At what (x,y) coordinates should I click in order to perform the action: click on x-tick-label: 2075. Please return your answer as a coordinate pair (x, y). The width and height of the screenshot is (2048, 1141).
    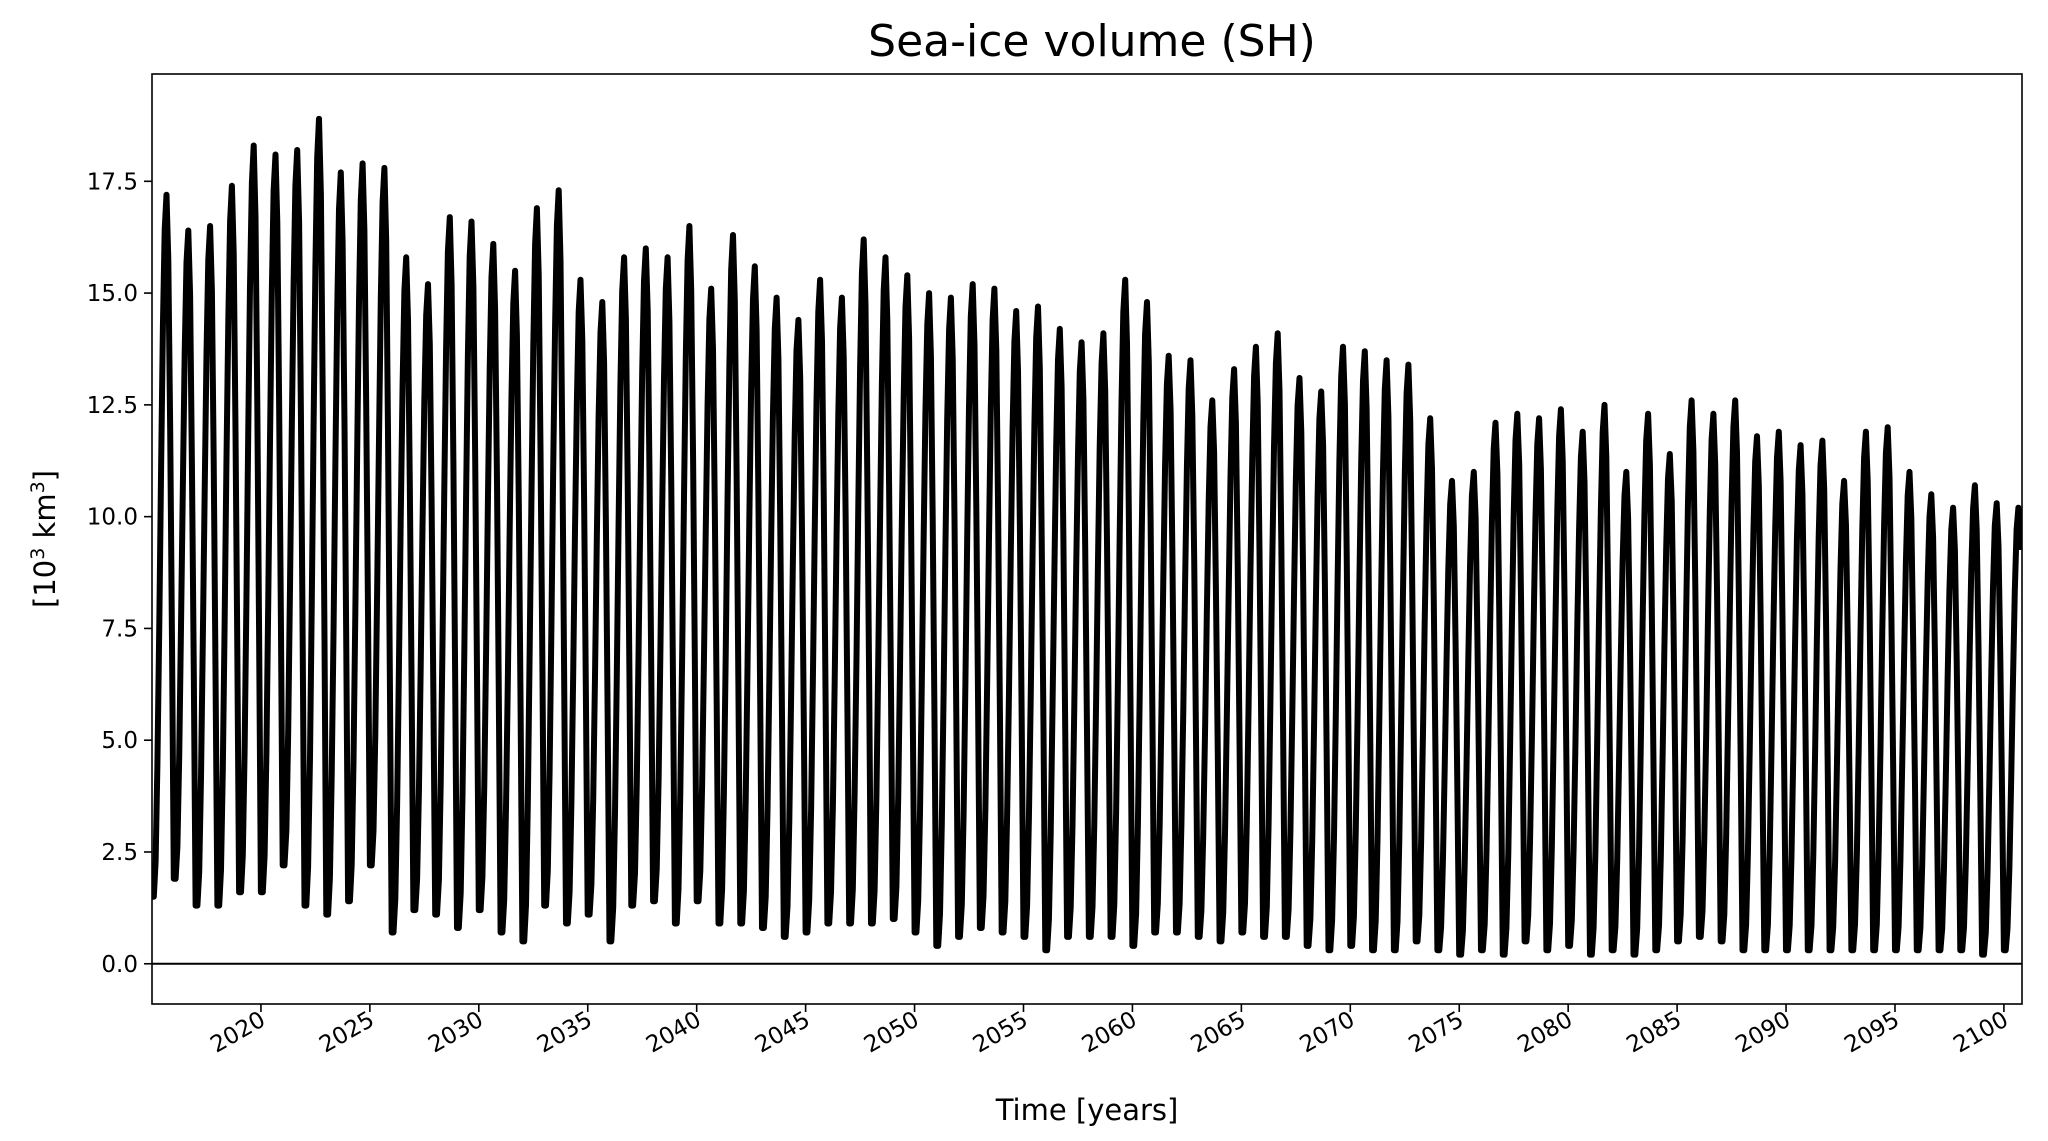
    Looking at the image, I should click on (1437, 1033).